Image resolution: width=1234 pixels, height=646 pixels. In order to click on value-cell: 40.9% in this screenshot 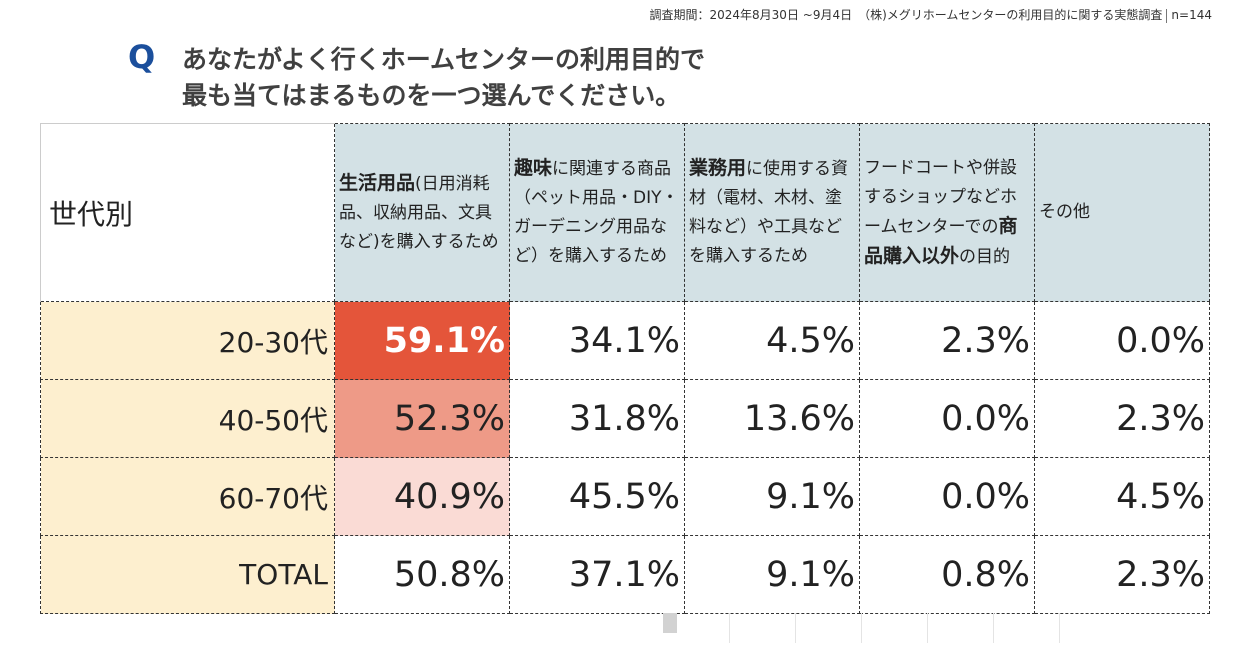, I will do `click(422, 496)`.